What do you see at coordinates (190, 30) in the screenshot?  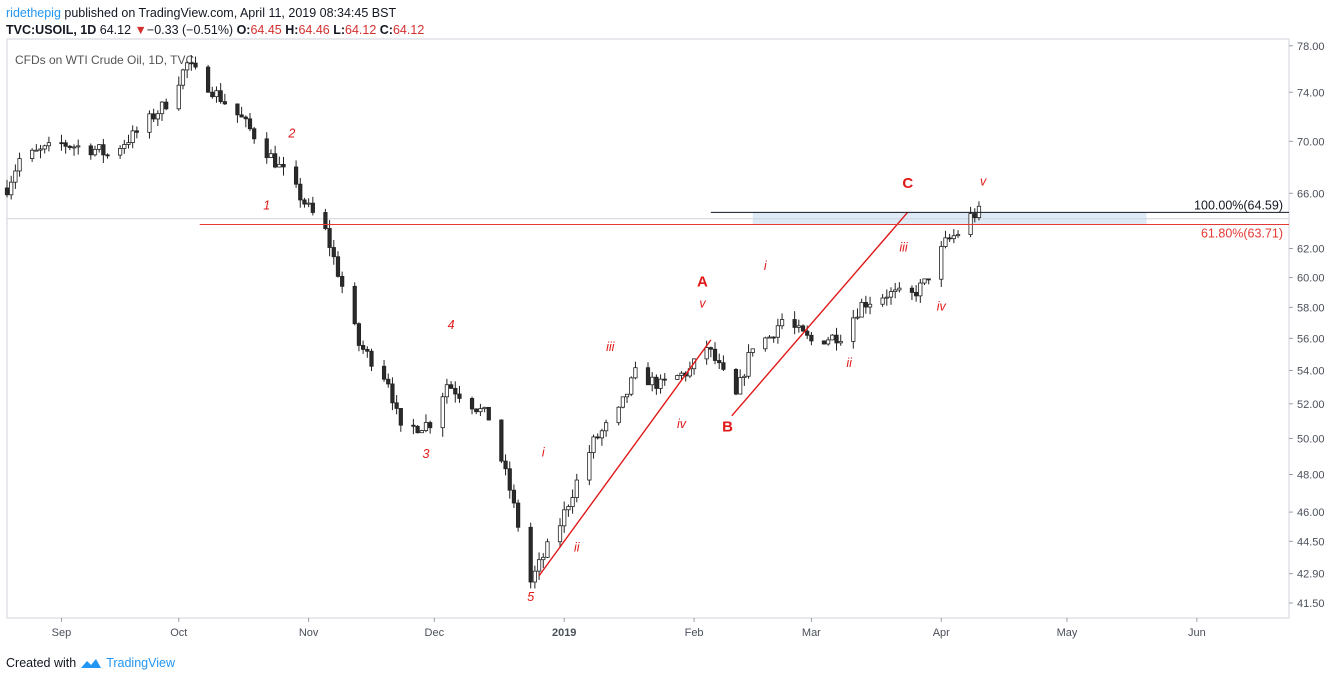 I see `price-change: −0.33 (−0.51%)` at bounding box center [190, 30].